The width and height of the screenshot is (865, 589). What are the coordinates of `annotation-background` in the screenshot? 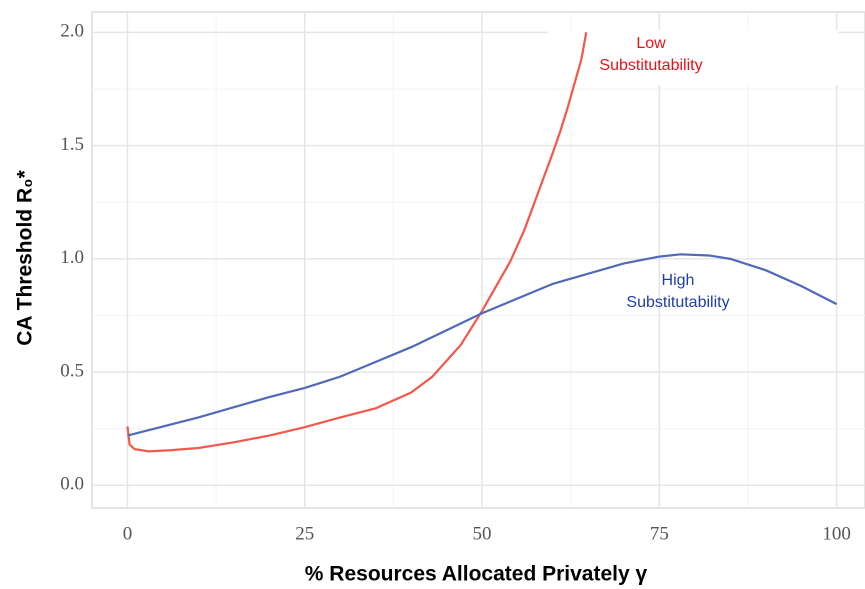 It's located at (693, 57).